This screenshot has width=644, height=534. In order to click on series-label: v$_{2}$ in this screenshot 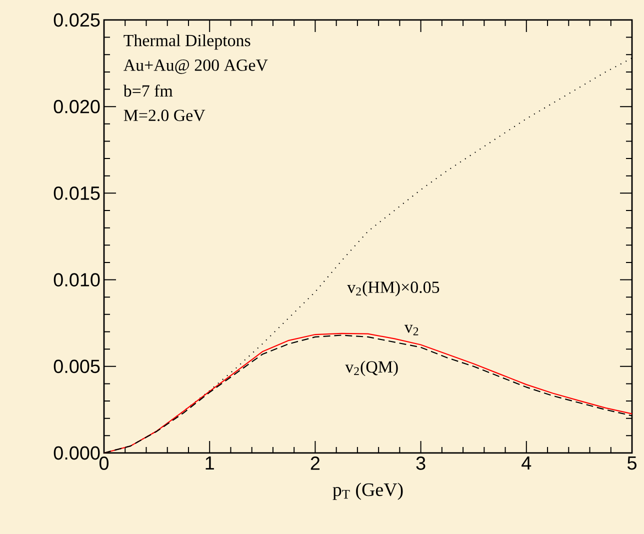, I will do `click(411, 330)`.